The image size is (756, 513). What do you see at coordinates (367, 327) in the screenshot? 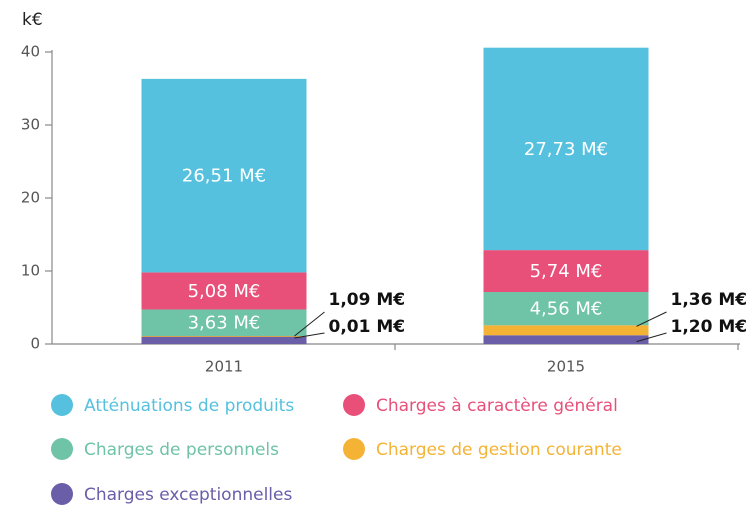
I see `value-label: 0,01 M€` at bounding box center [367, 327].